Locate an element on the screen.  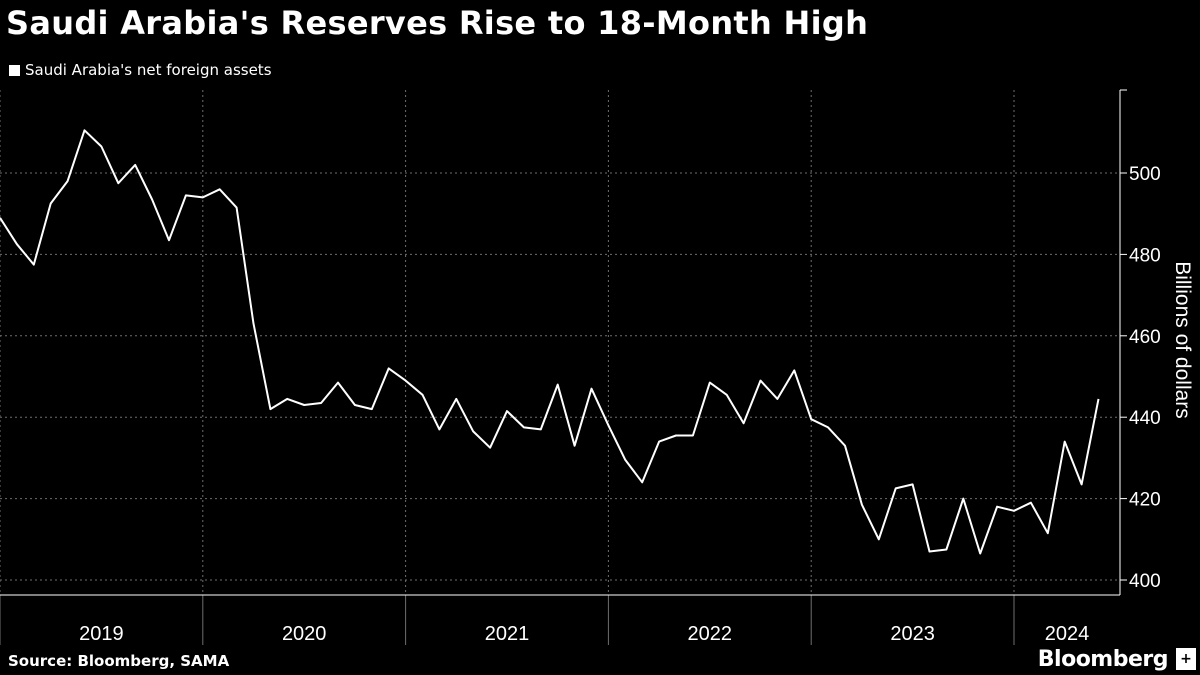
x-tick-label: 2019 is located at coordinates (101, 634).